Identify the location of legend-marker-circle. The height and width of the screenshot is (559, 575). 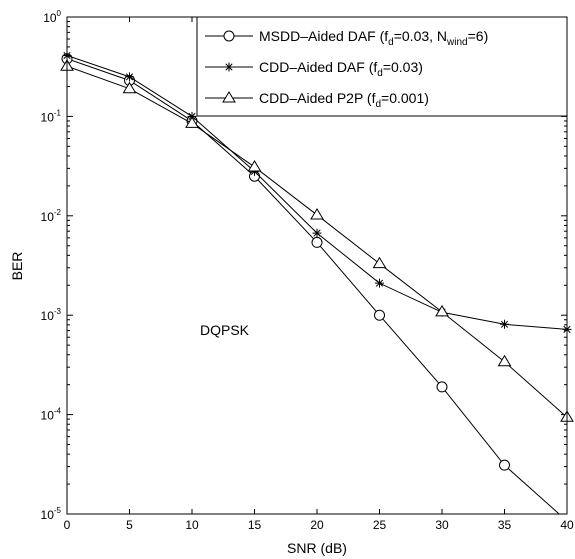
(229, 36).